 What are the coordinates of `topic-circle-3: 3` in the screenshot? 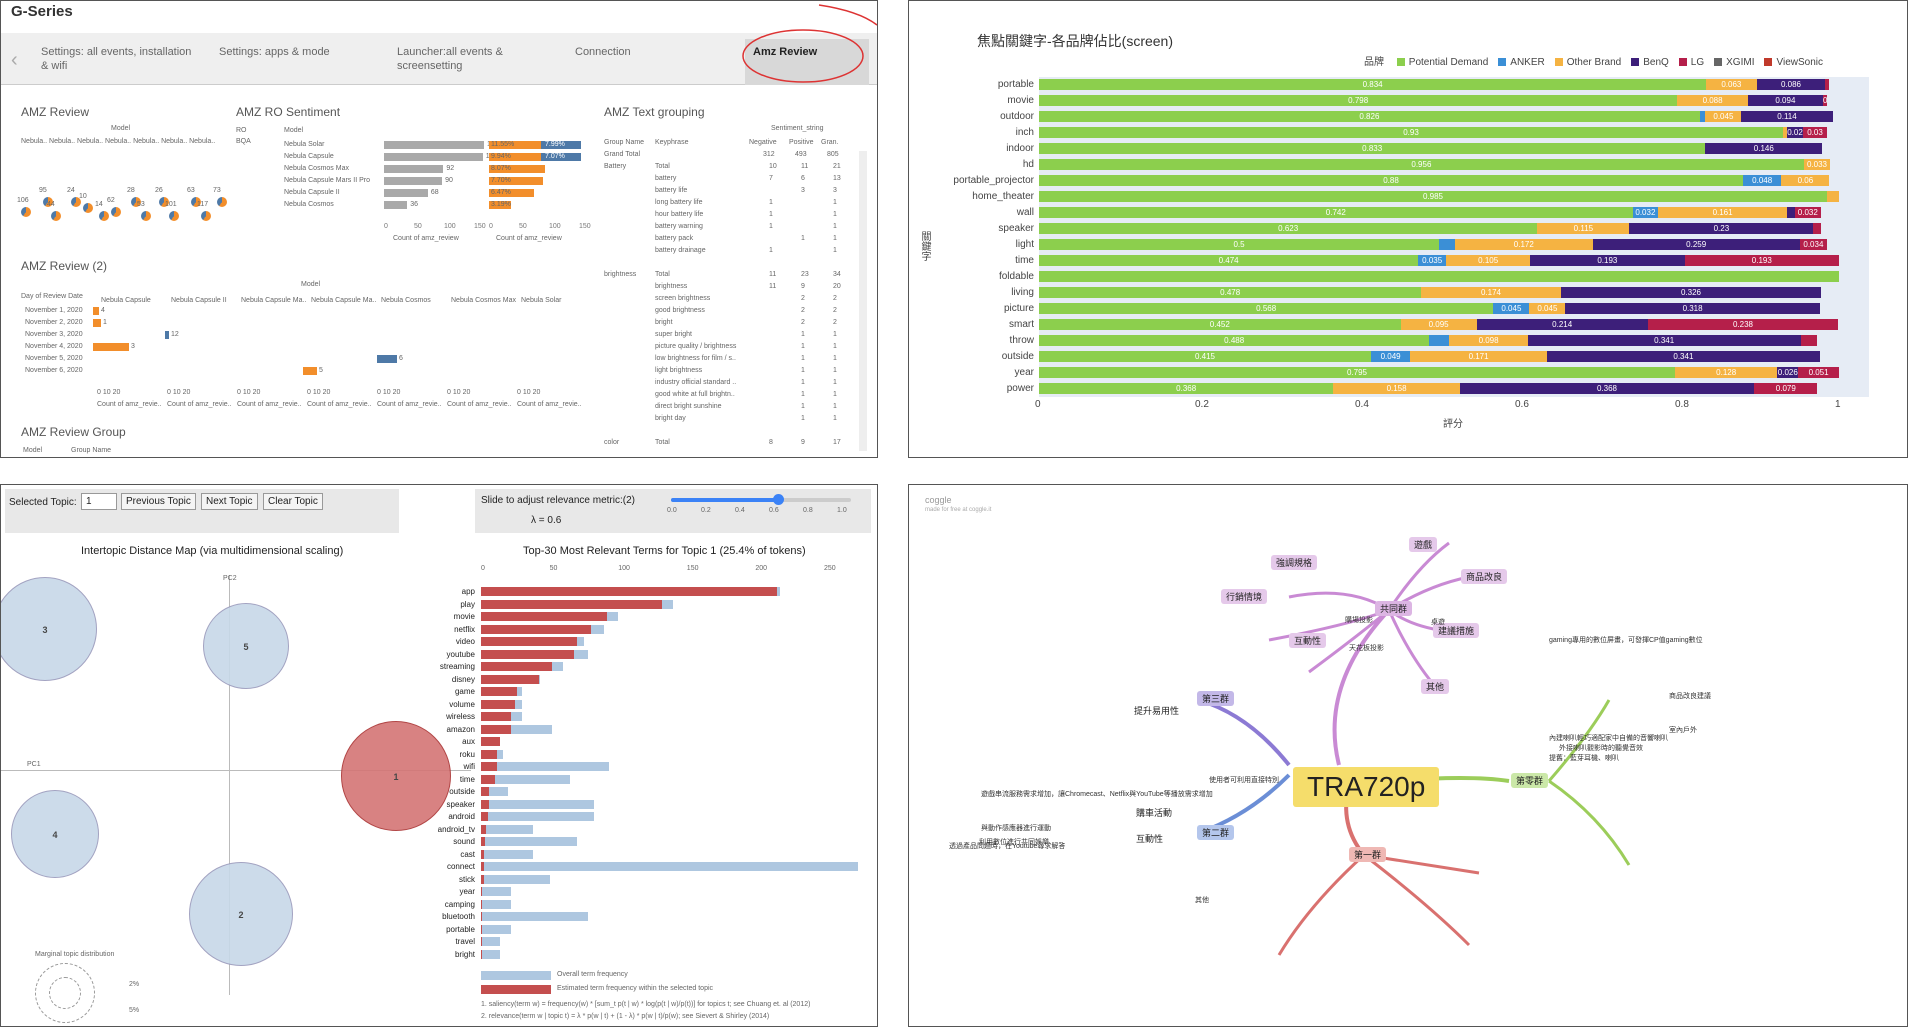 It's located at (49, 629).